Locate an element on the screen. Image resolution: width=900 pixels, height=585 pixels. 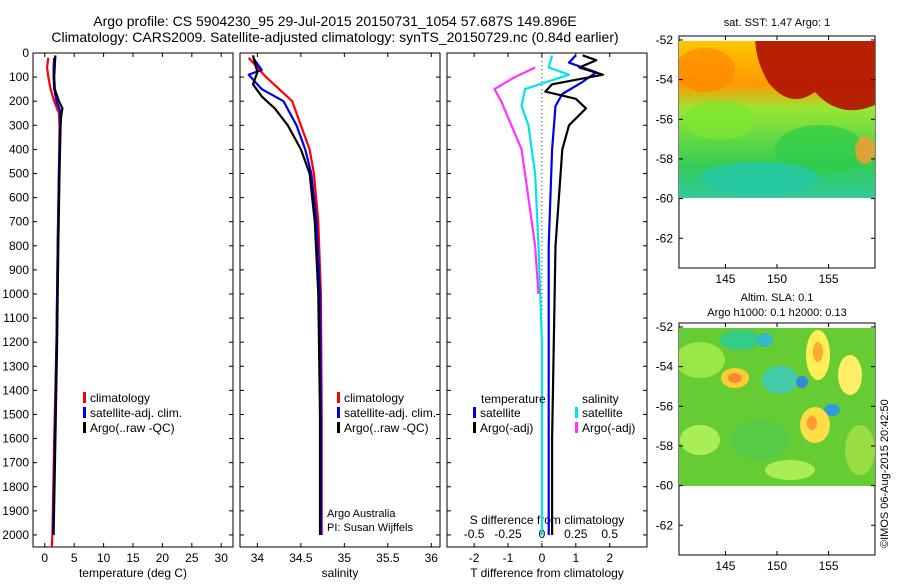
depth-tick-label: 600 is located at coordinates (19, 198).